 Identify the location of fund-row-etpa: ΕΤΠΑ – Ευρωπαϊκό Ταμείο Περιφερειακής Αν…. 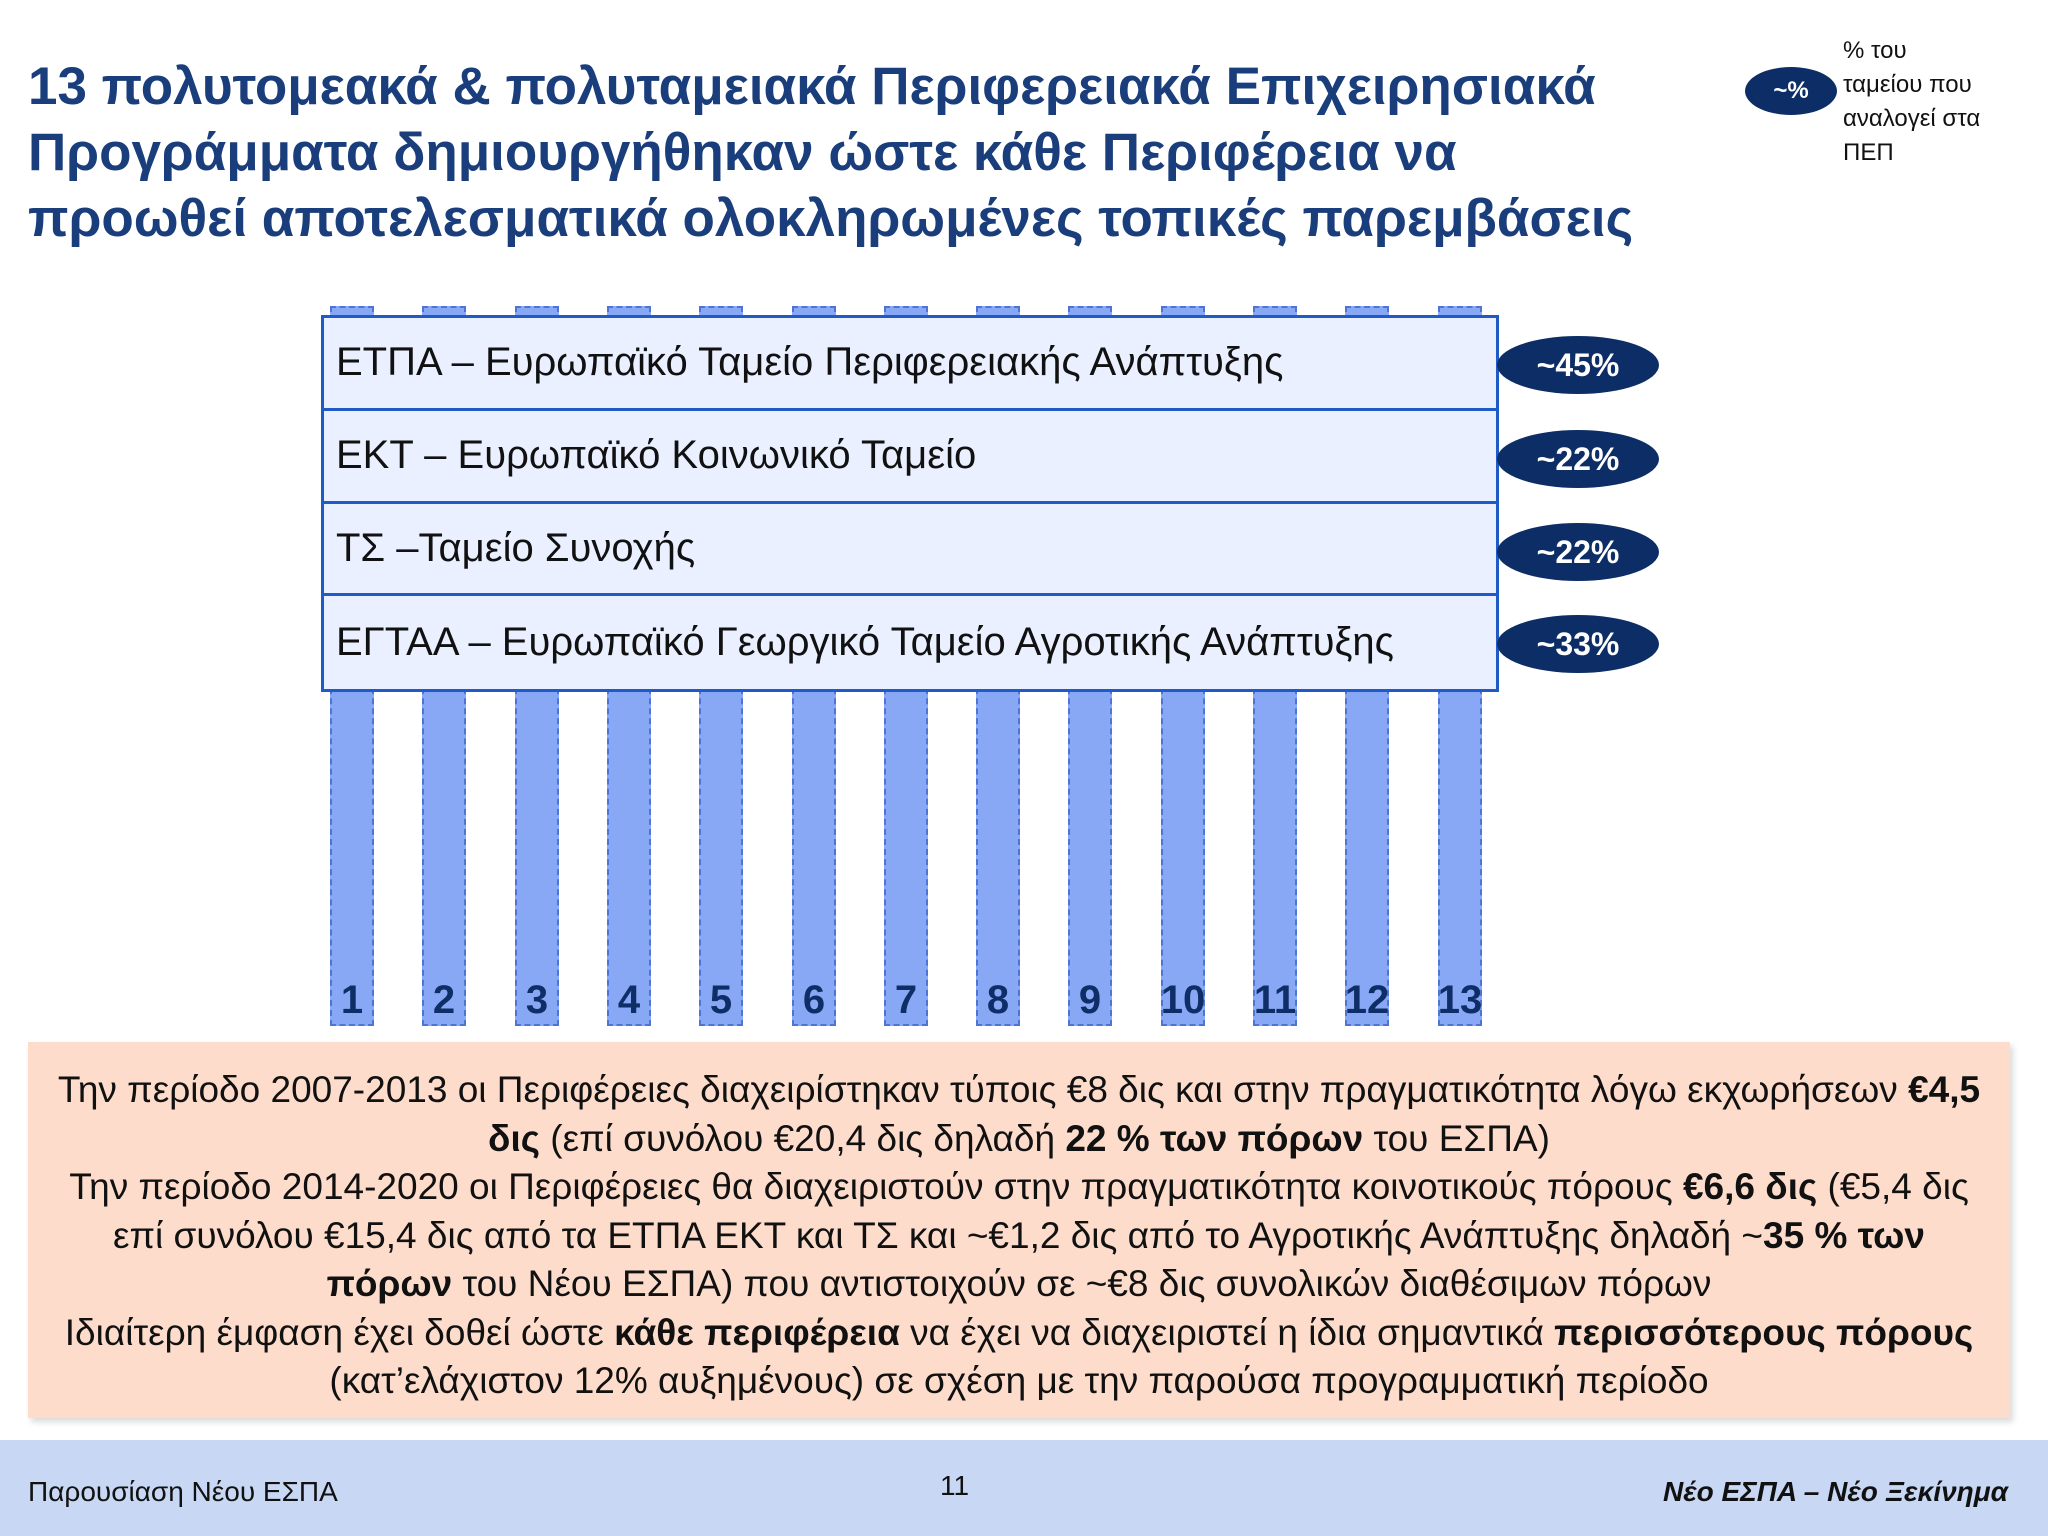
(910, 364).